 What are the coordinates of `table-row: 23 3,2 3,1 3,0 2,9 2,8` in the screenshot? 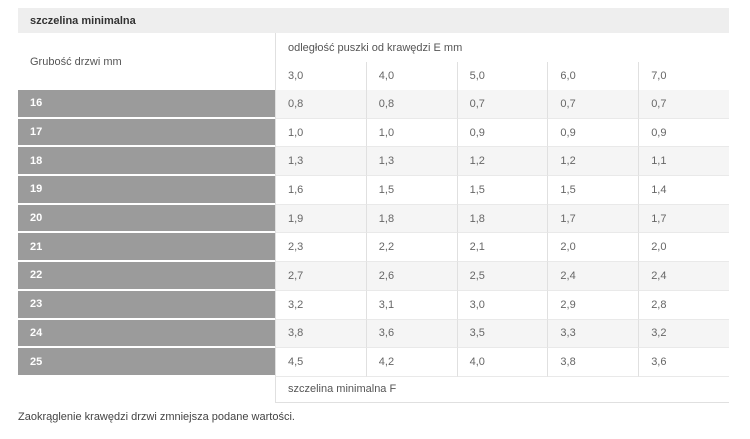 It's located at (373, 305).